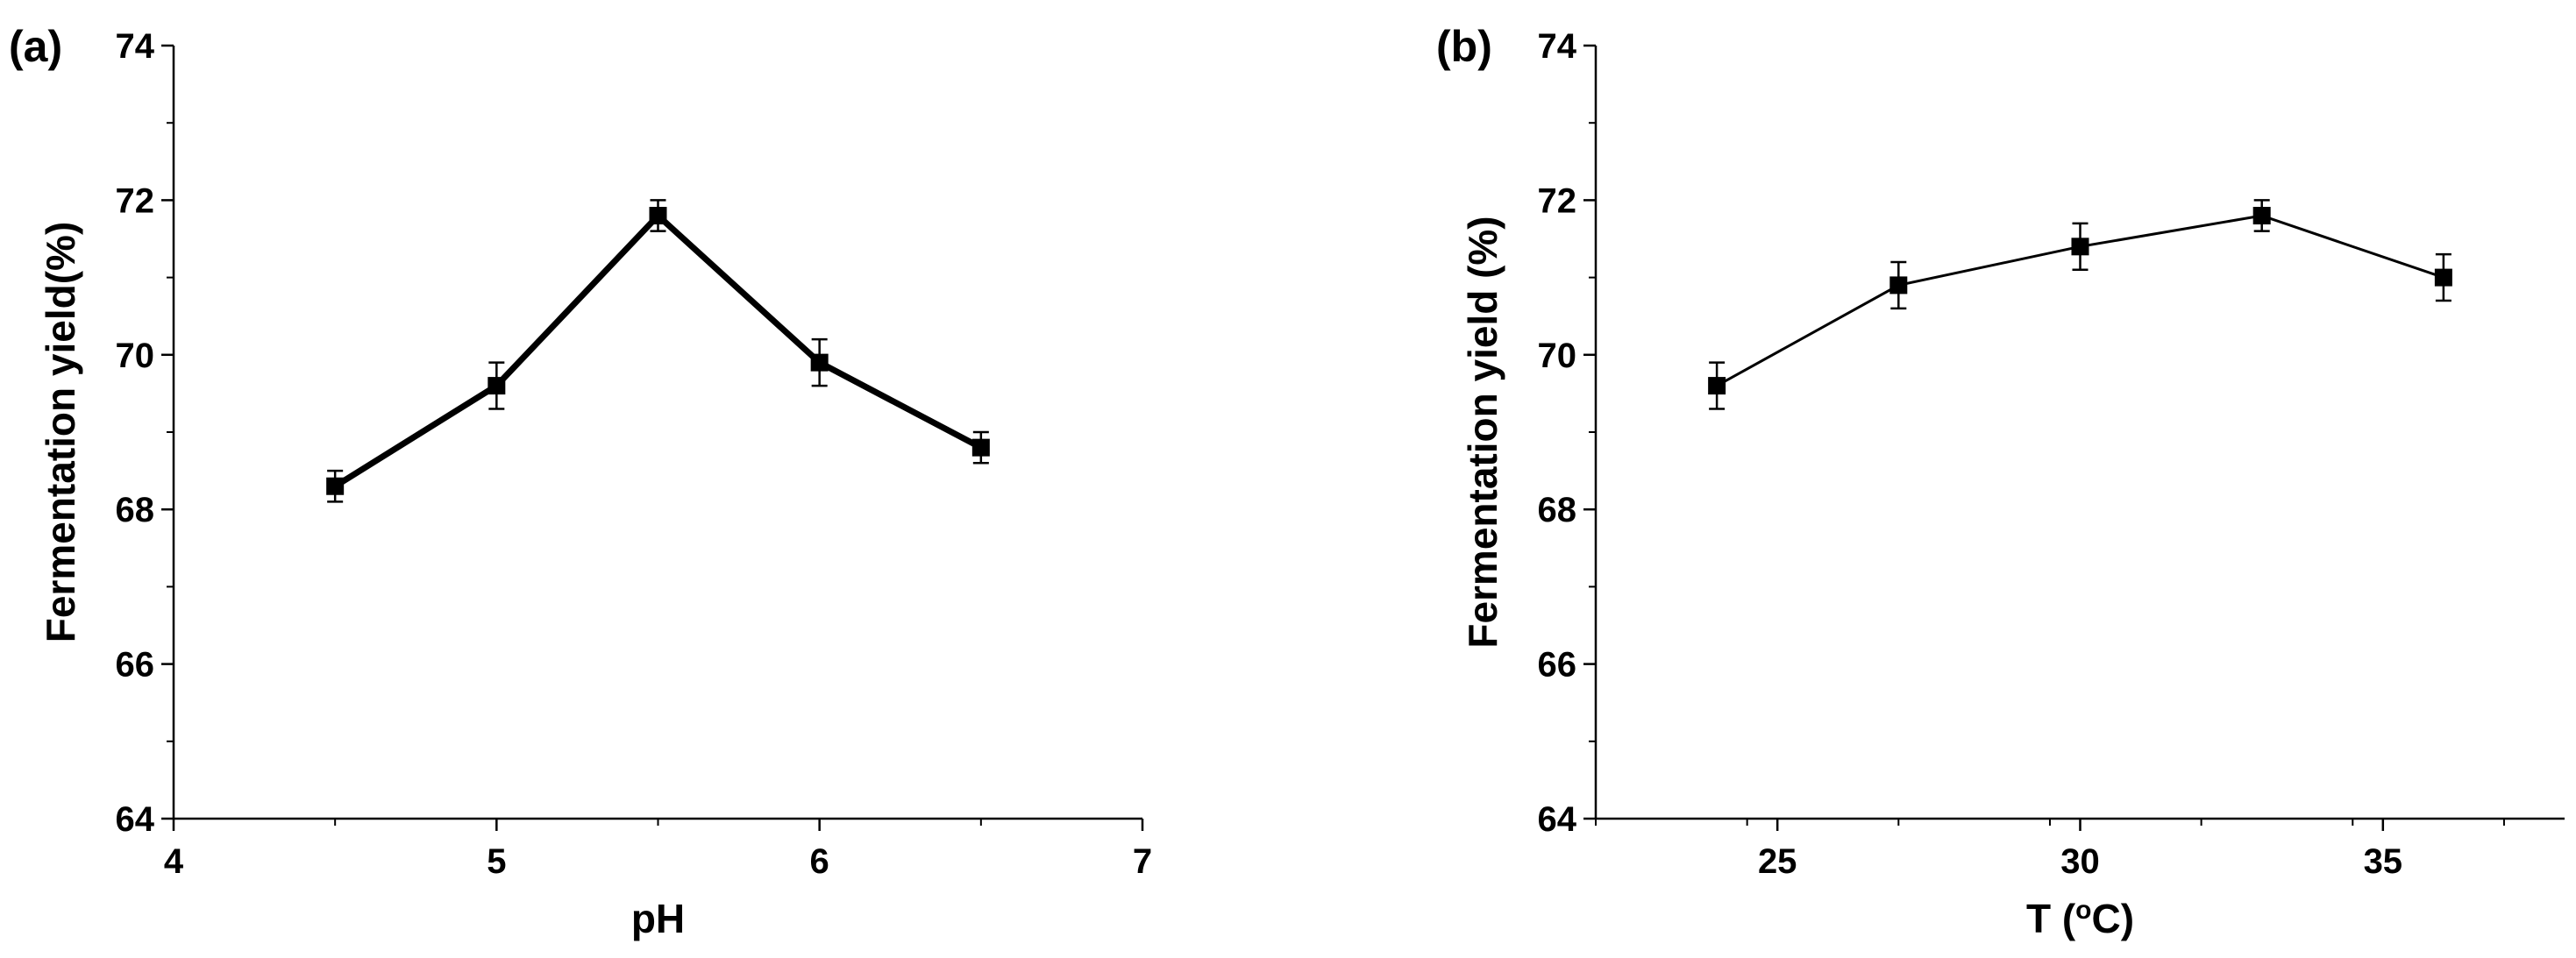 The image size is (2576, 958). What do you see at coordinates (174, 861) in the screenshot?
I see `x-tick-label: 4` at bounding box center [174, 861].